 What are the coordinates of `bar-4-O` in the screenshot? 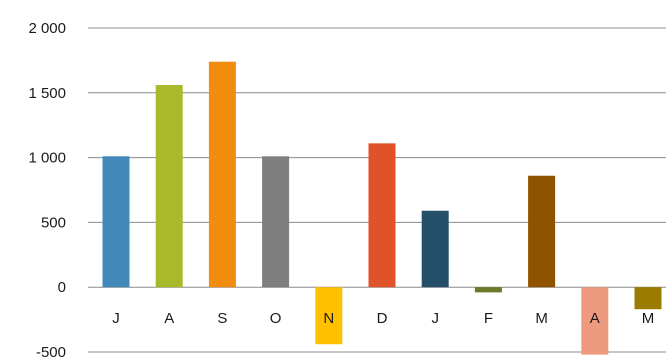 It's located at (276, 222).